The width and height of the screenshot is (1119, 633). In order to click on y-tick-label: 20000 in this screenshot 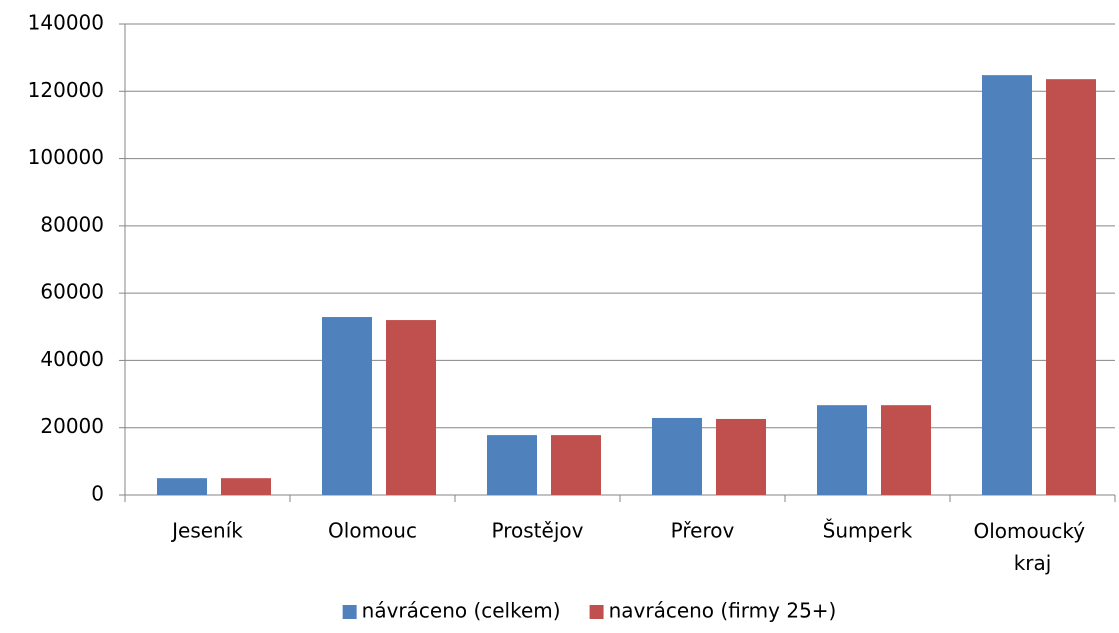, I will do `click(72, 426)`.